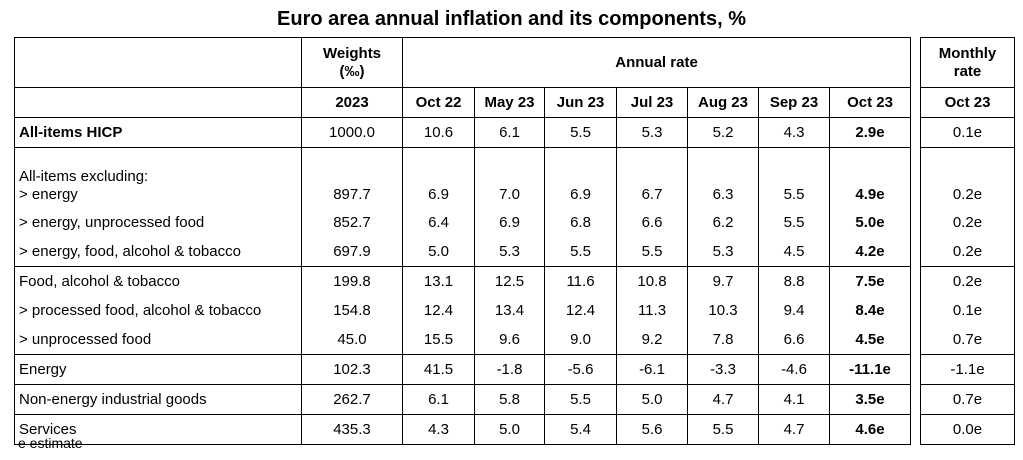  What do you see at coordinates (967, 310) in the screenshot?
I see `monthly-row: 0.1e` at bounding box center [967, 310].